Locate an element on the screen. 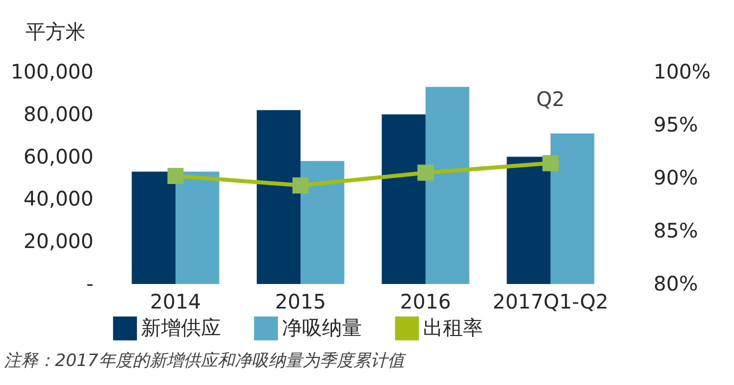 Image resolution: width=734 pixels, height=385 pixels. y2-tick-label: 80% is located at coordinates (676, 284).